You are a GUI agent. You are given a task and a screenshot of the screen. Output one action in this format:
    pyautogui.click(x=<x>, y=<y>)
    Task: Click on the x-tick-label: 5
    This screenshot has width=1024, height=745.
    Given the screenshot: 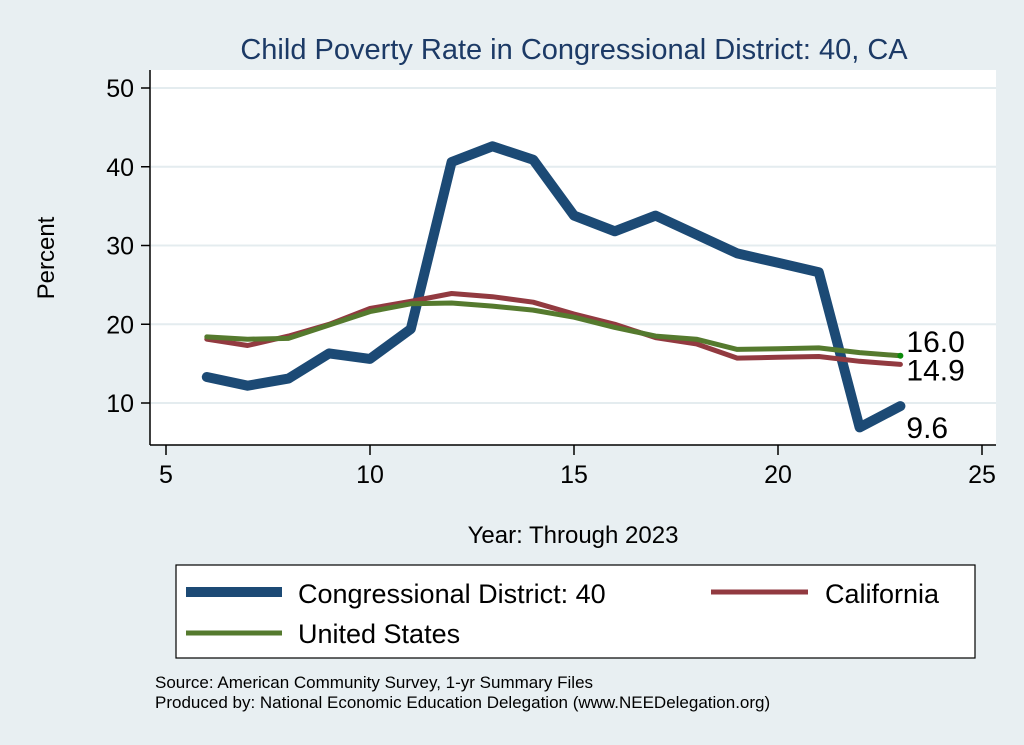 What is the action you would take?
    pyautogui.click(x=166, y=475)
    